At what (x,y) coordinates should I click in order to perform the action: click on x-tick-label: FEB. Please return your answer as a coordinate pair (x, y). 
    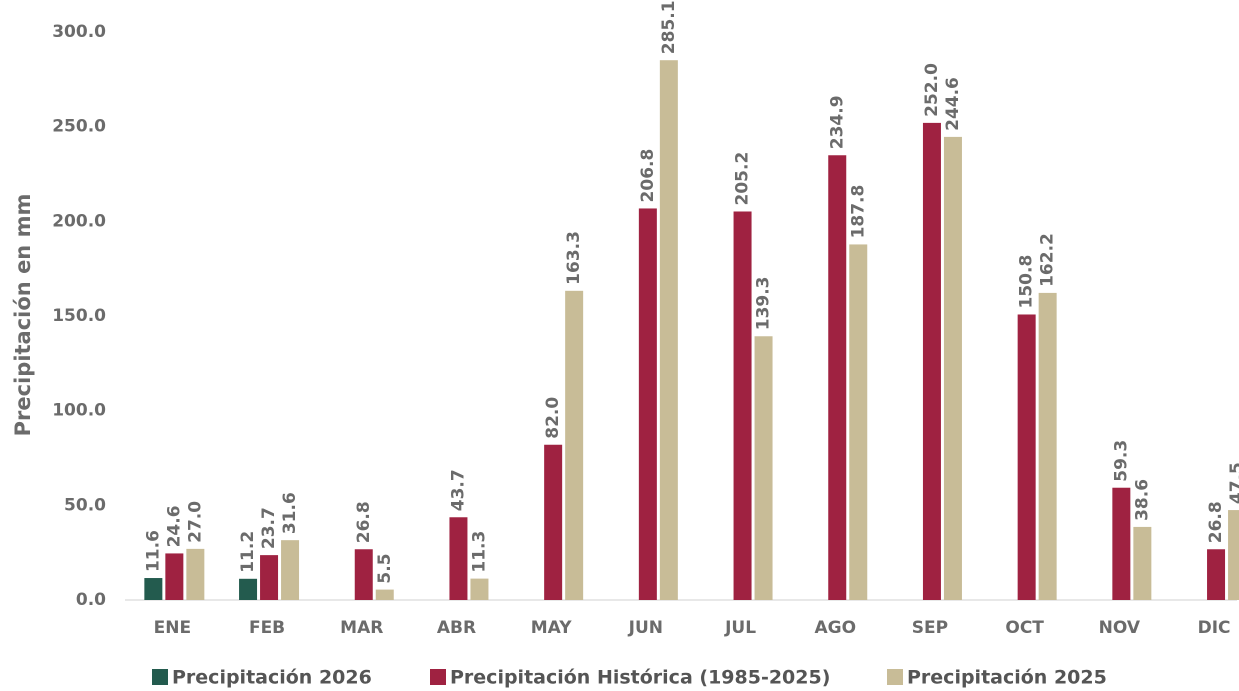
    Looking at the image, I should click on (267, 628).